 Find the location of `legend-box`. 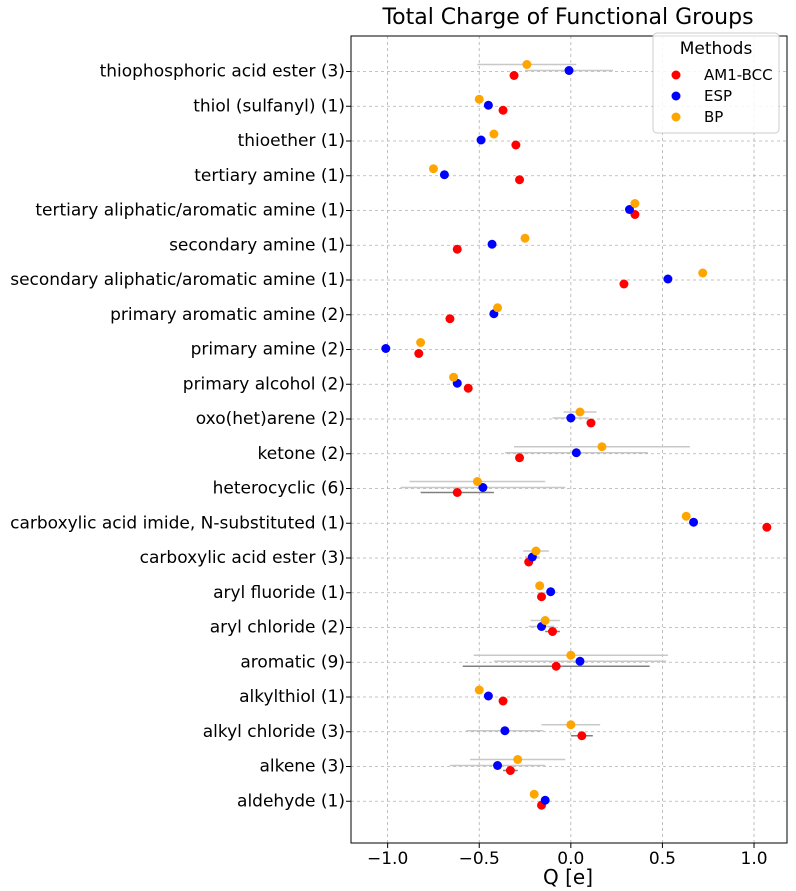

legend-box is located at coordinates (716, 83).